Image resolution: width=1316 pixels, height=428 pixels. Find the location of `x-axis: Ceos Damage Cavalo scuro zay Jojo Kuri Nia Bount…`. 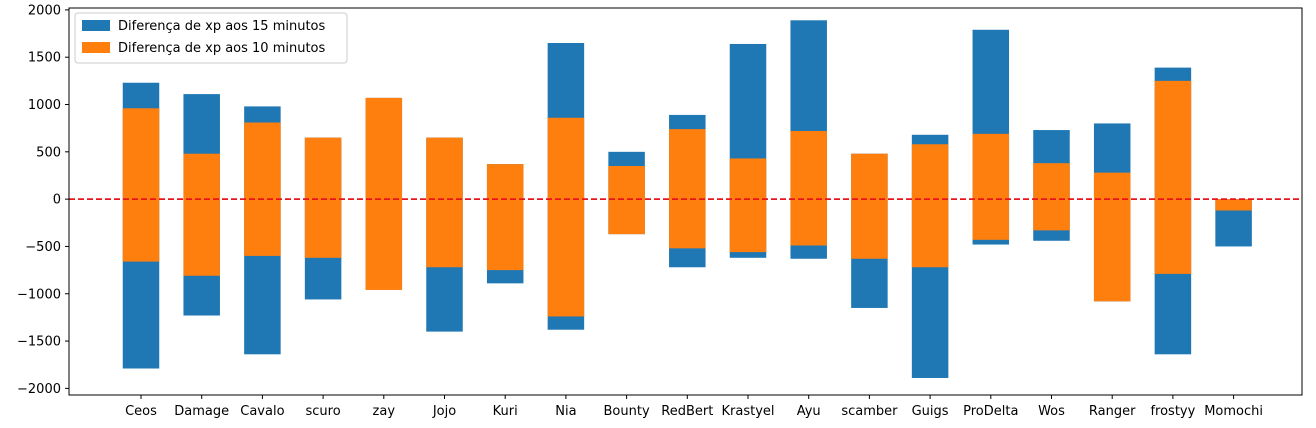

x-axis: Ceos Damage Cavalo scuro zay Jojo Kuri Nia Bount… is located at coordinates (694, 407).